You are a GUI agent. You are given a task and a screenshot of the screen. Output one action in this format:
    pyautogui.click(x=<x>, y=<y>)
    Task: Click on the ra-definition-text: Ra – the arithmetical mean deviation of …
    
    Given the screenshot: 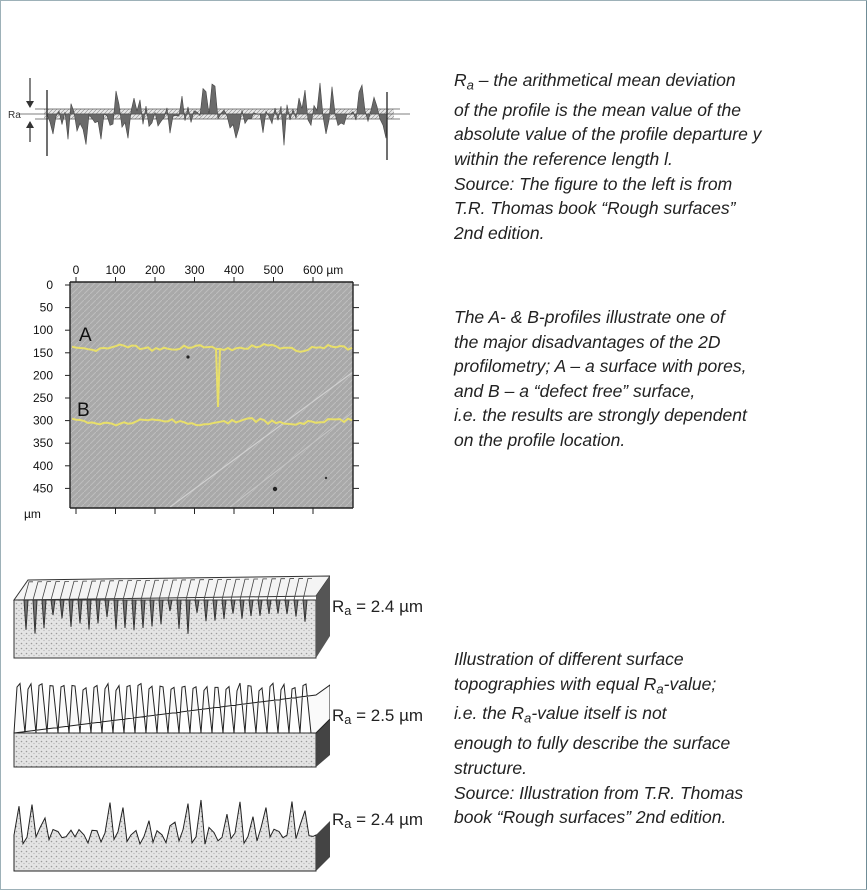 What is the action you would take?
    pyautogui.click(x=607, y=156)
    